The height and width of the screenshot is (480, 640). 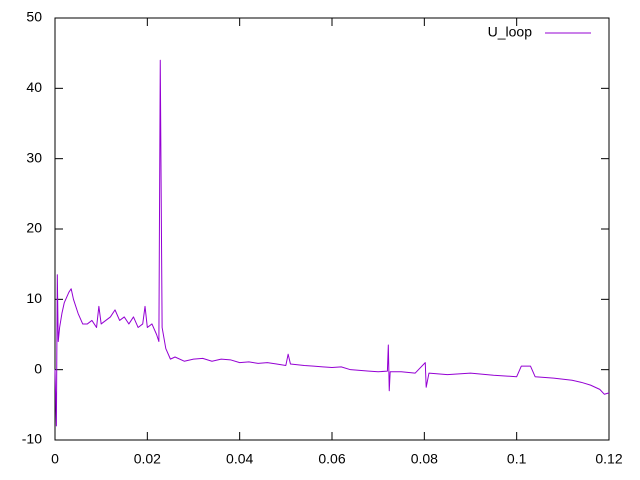 What do you see at coordinates (55, 459) in the screenshot?
I see `x-tick-label: 0` at bounding box center [55, 459].